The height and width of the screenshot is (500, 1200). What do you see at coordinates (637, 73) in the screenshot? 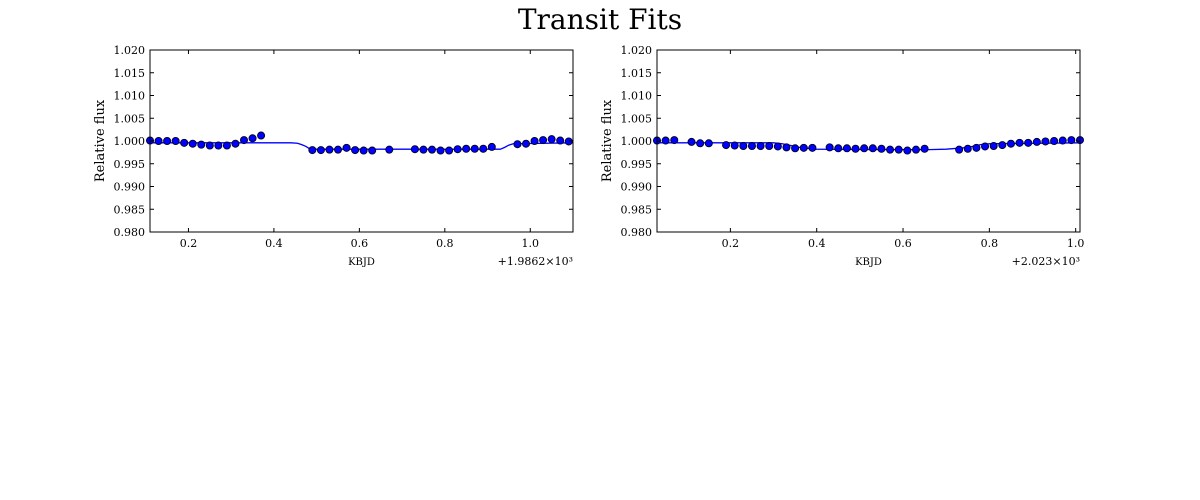
I see `y-tick-label-1-7: 1.015` at bounding box center [637, 73].